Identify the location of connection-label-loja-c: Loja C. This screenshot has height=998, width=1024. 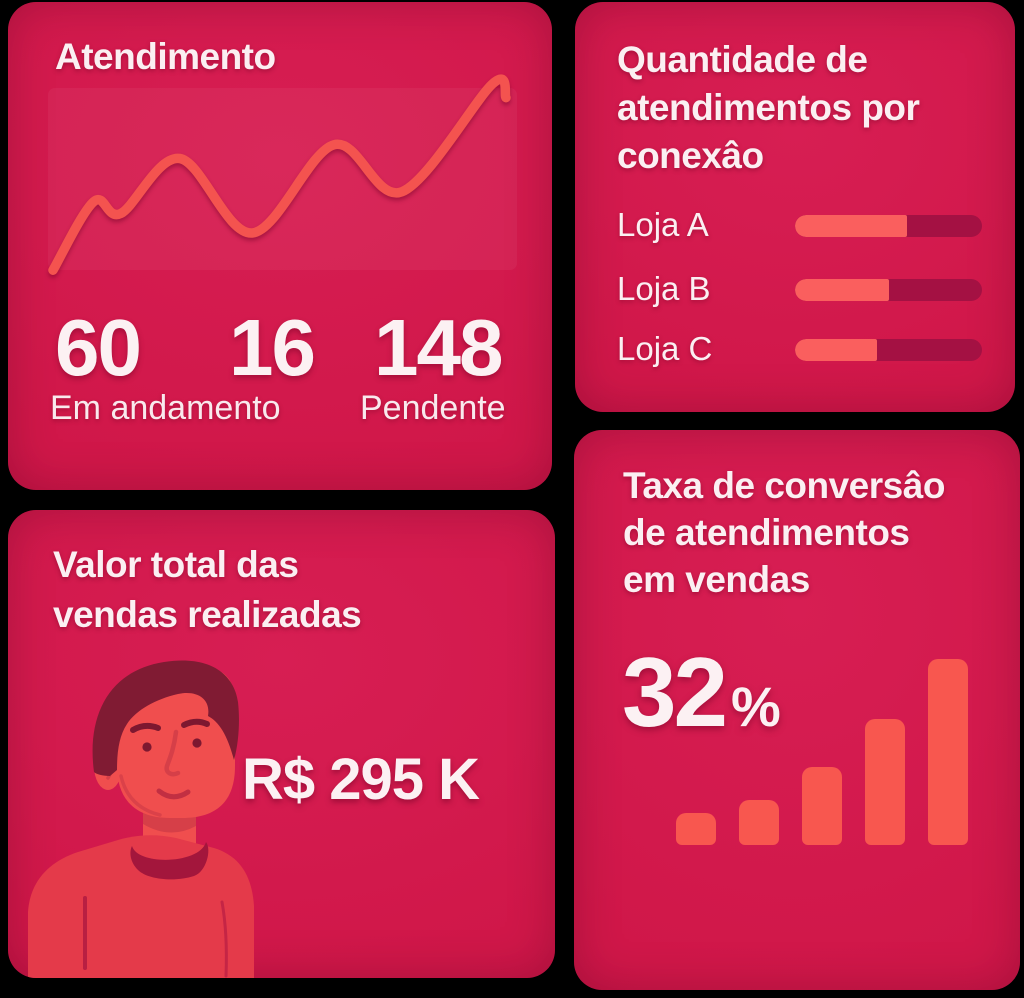
(665, 348).